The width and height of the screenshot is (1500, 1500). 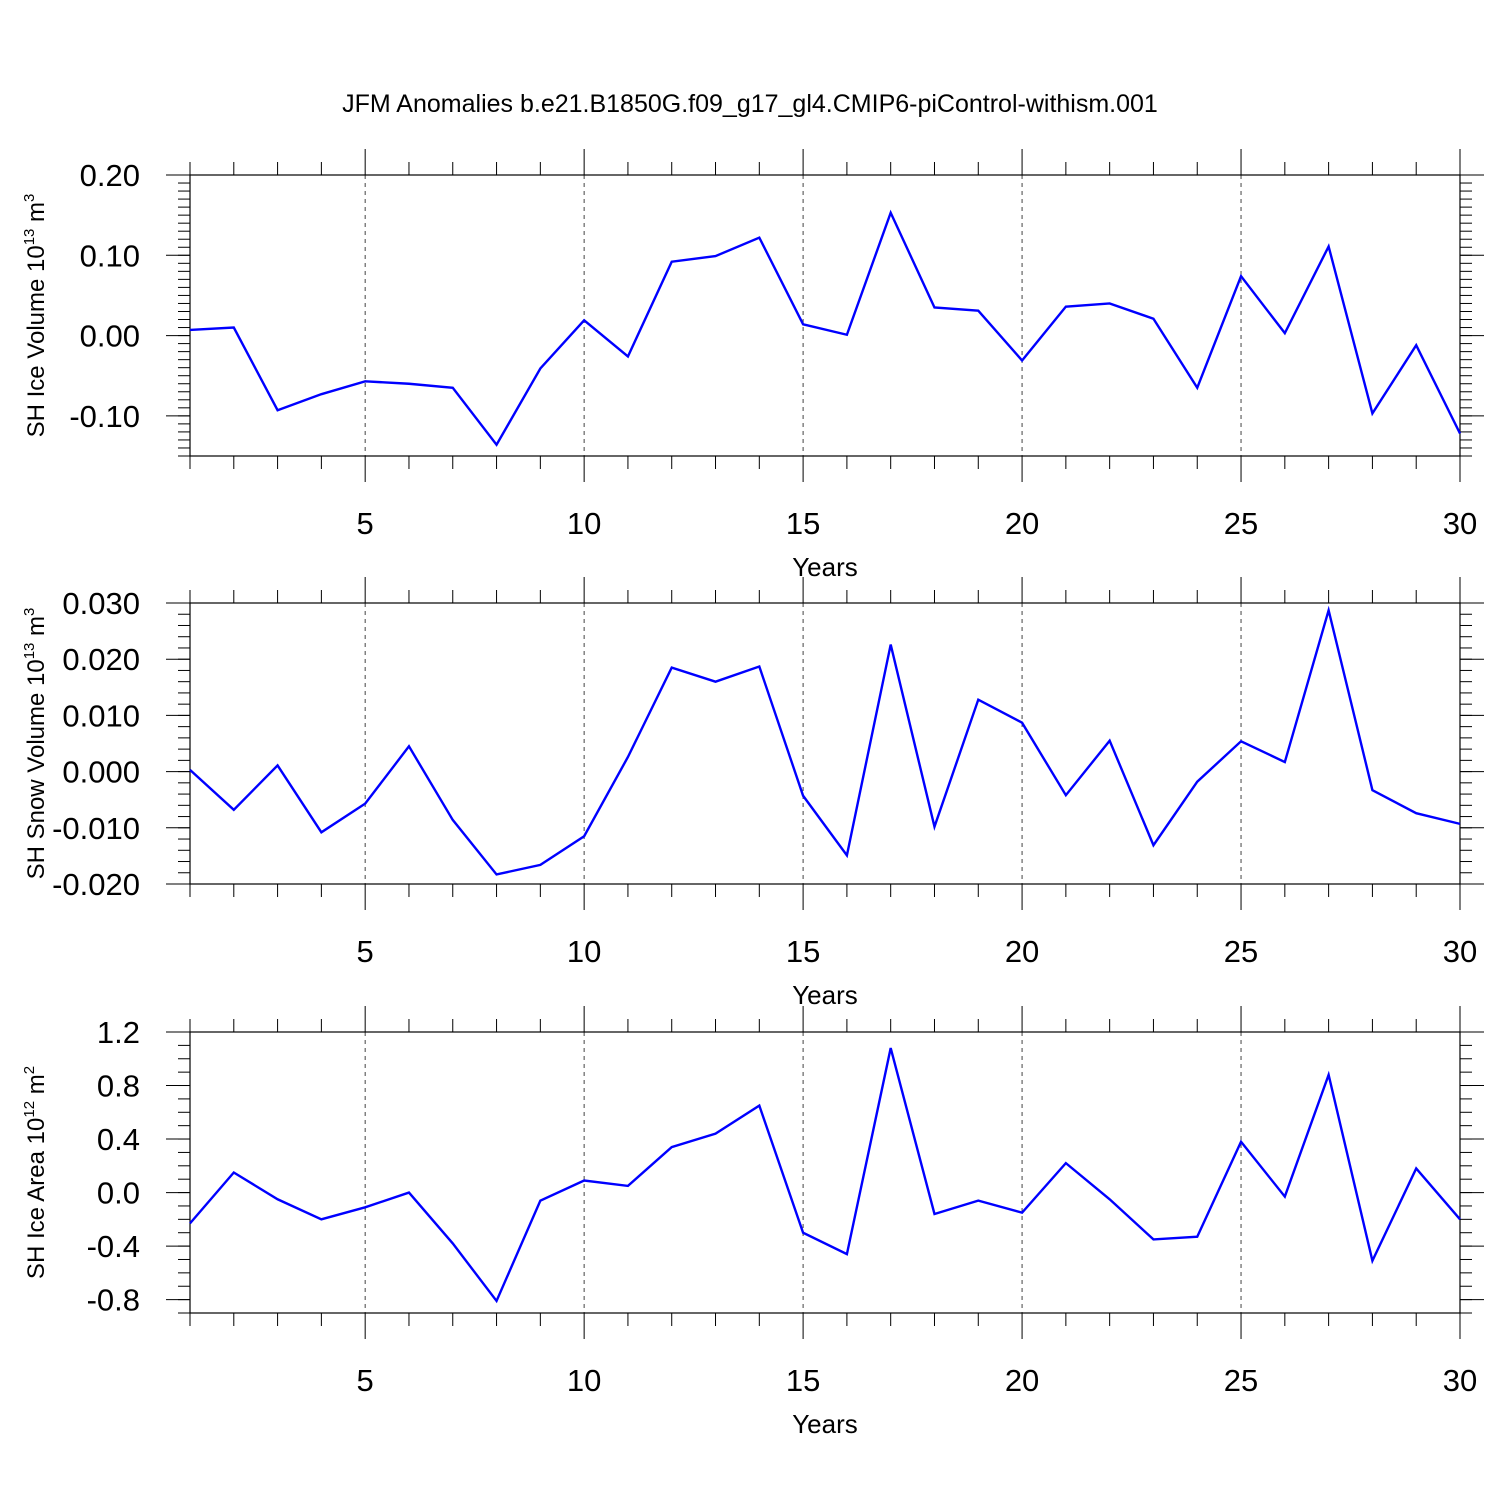 What do you see at coordinates (118, 1193) in the screenshot?
I see `y-tick-label: 0.0` at bounding box center [118, 1193].